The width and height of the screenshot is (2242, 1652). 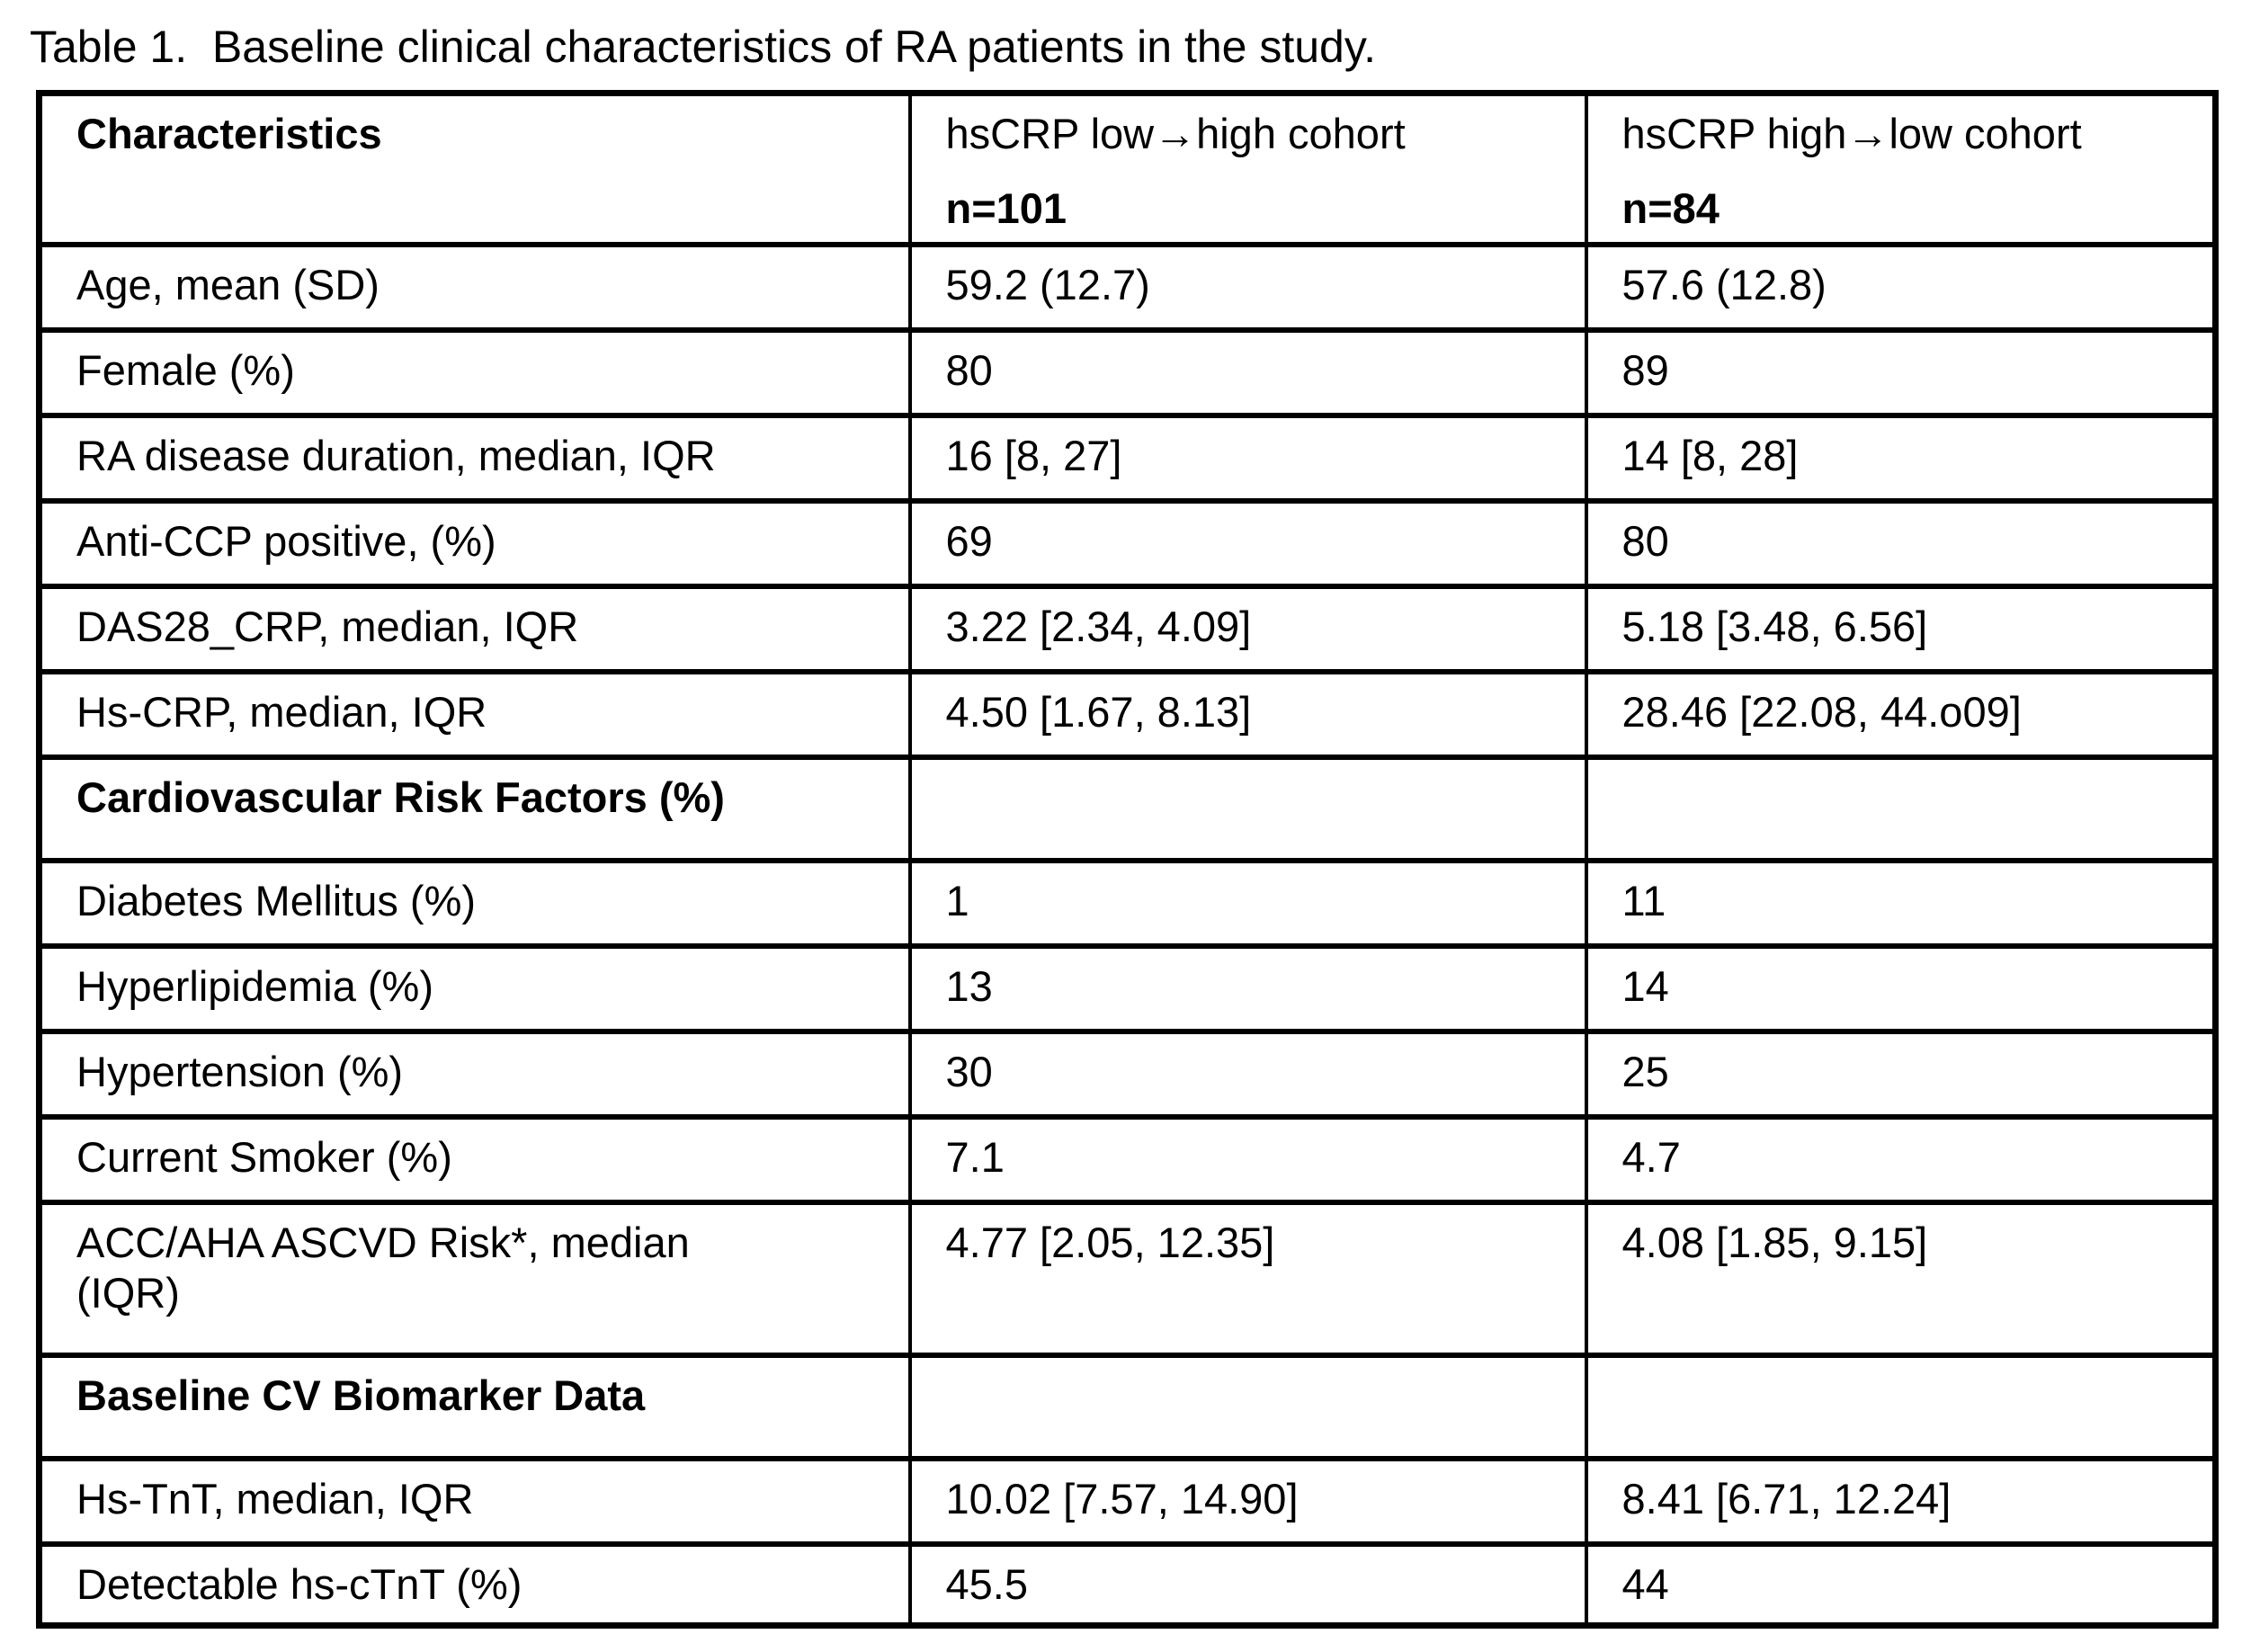 What do you see at coordinates (474, 373) in the screenshot?
I see `row-label: Female (%)` at bounding box center [474, 373].